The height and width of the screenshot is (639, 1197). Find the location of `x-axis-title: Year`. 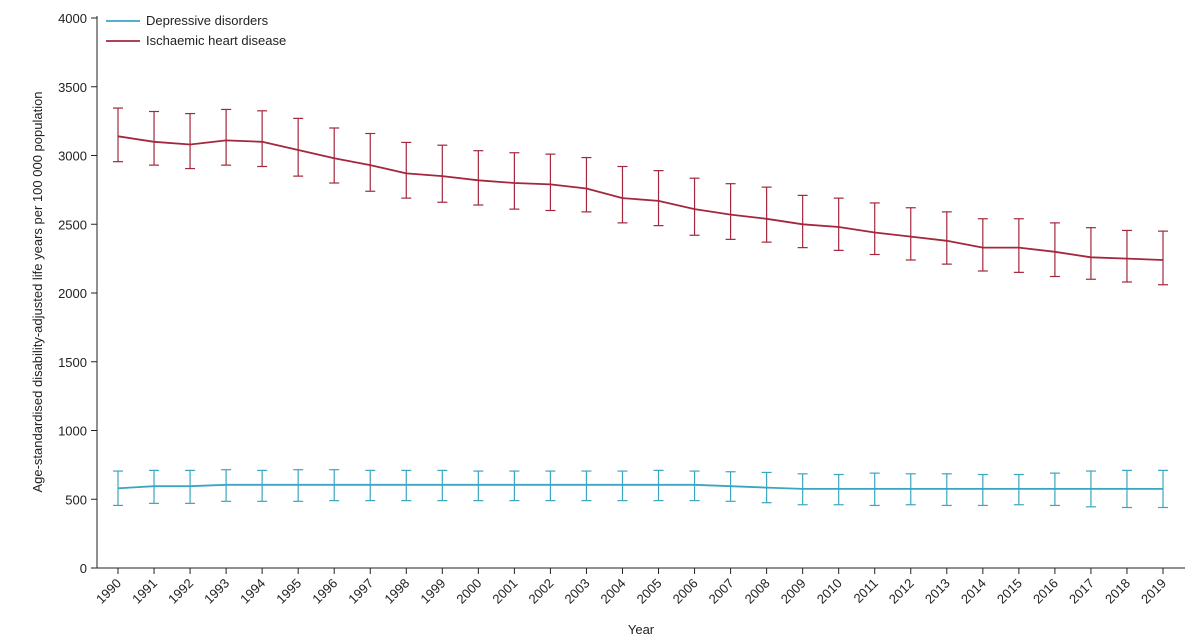

x-axis-title: Year is located at coordinates (641, 629).